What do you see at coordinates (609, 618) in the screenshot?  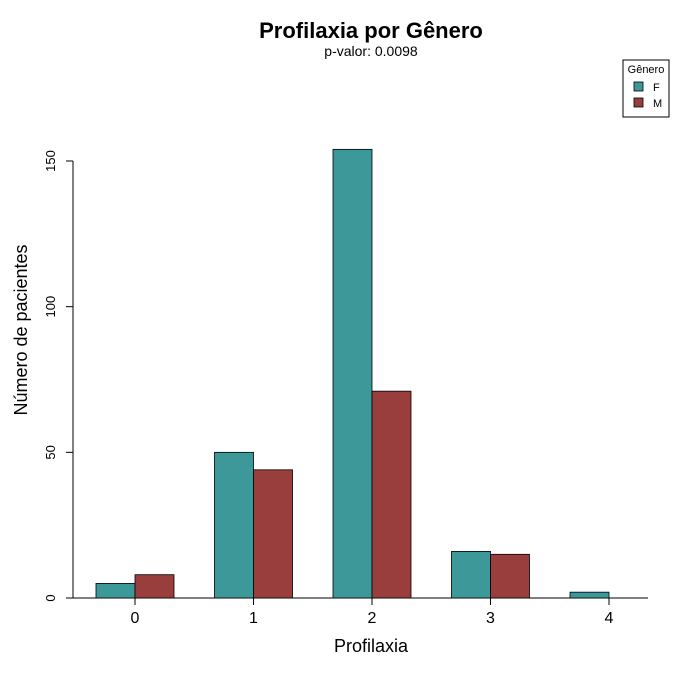 I see `x-tick-label: 4` at bounding box center [609, 618].